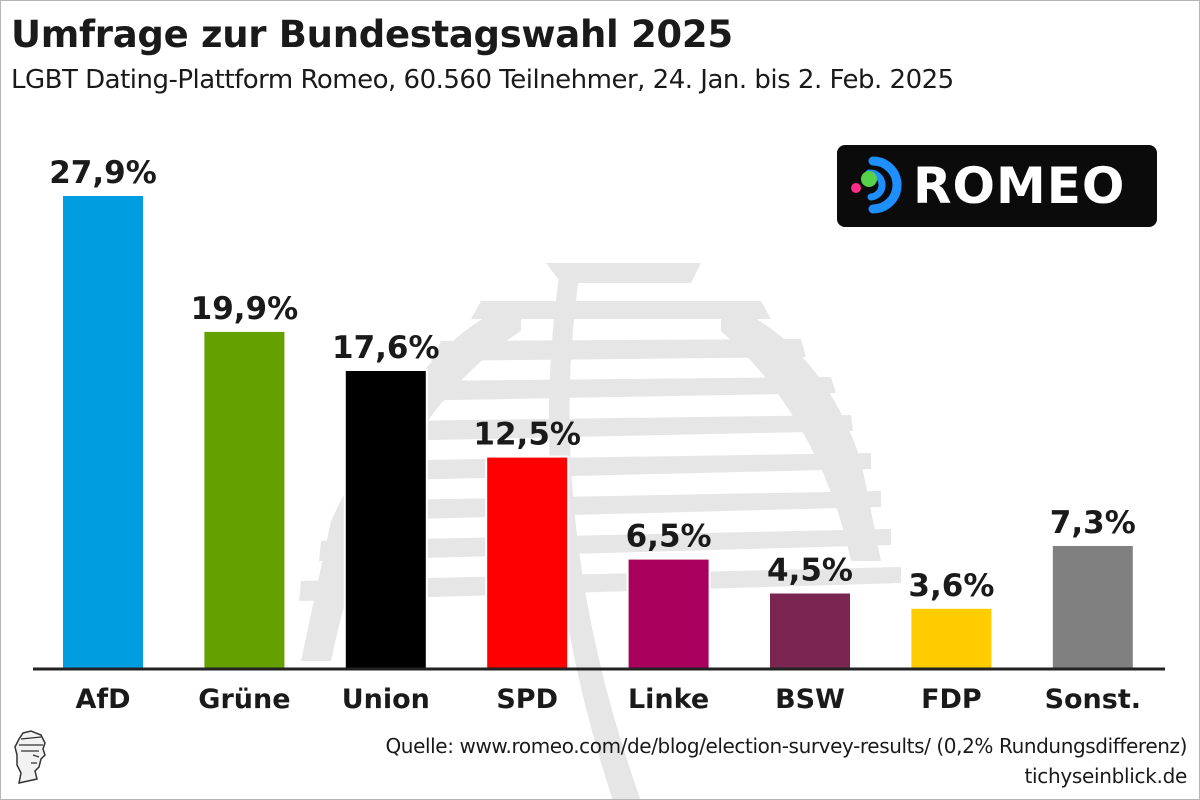 This screenshot has height=800, width=1200. What do you see at coordinates (951, 699) in the screenshot?
I see `category-label: FDP` at bounding box center [951, 699].